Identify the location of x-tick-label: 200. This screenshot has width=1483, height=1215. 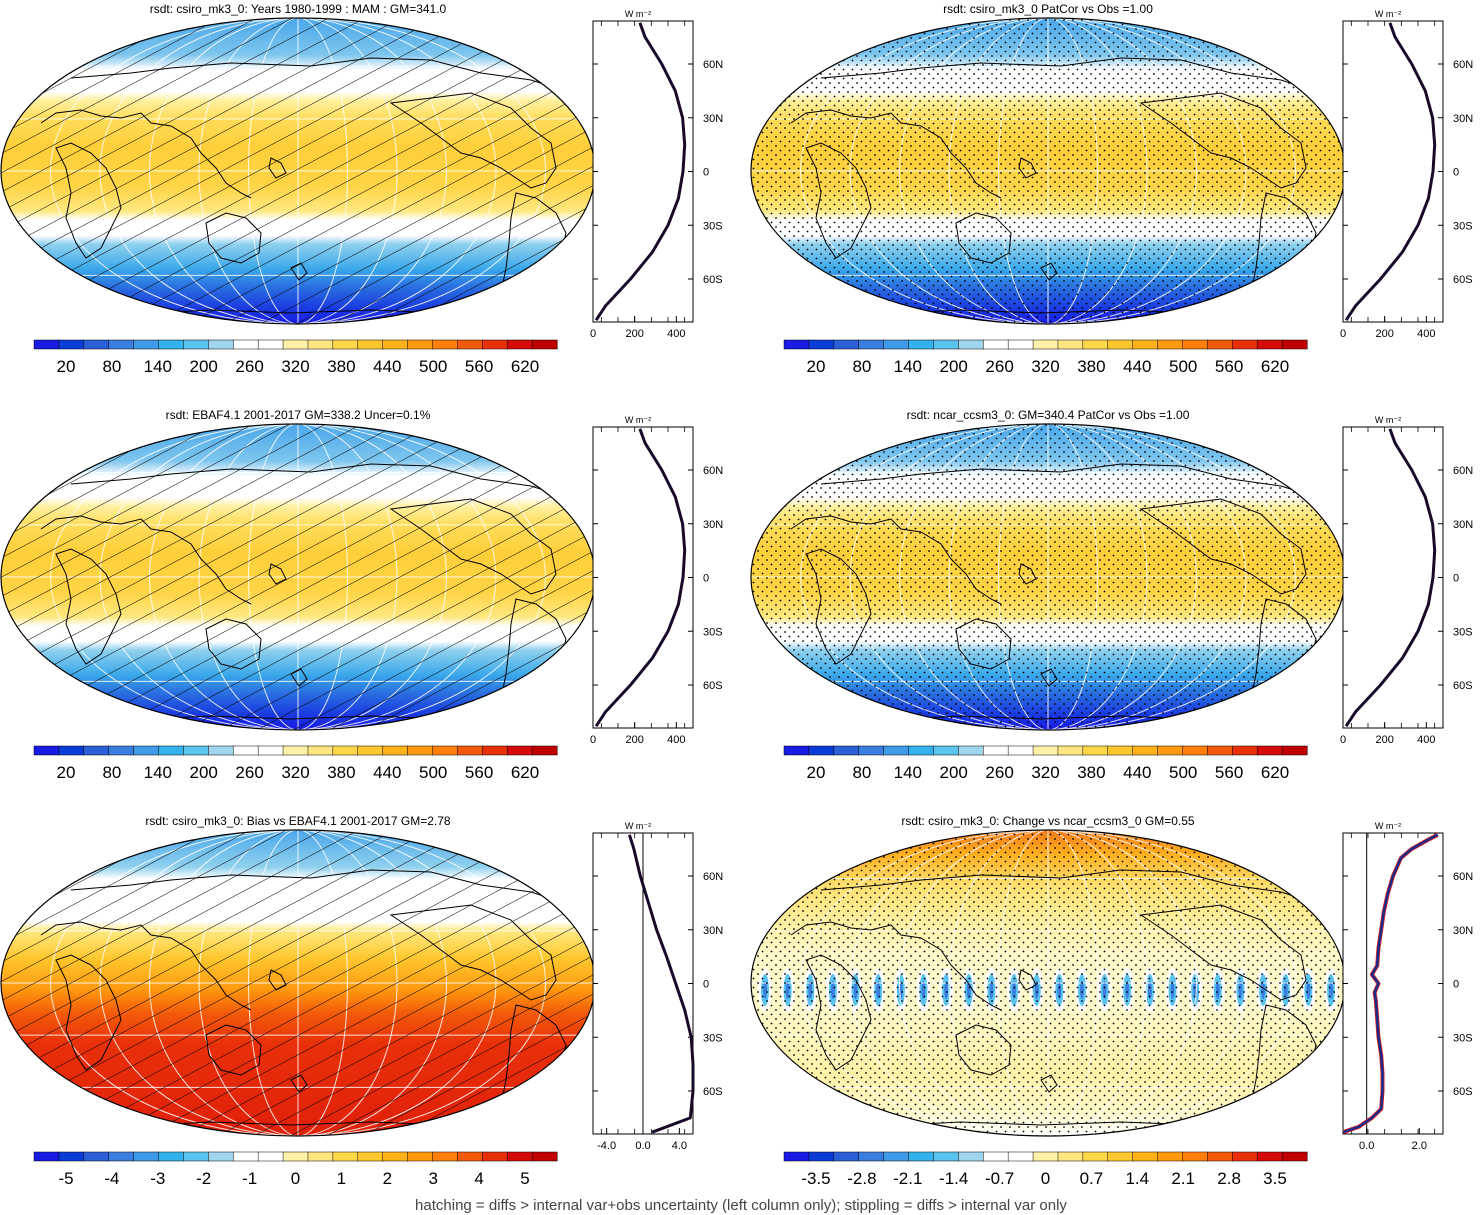
(634, 334).